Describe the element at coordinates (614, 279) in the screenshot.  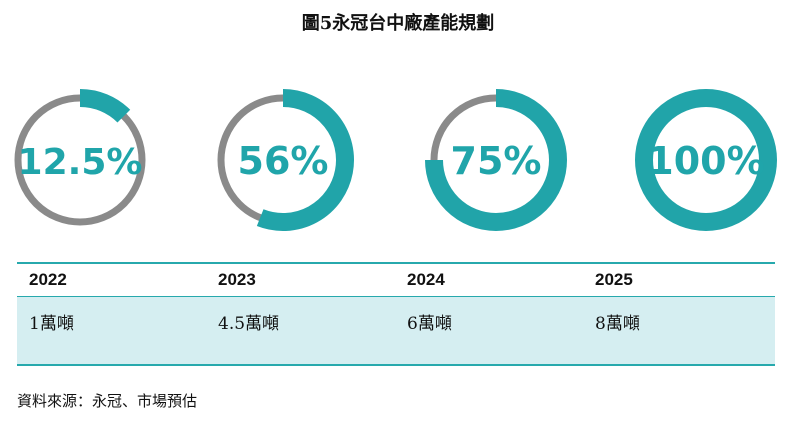
I see `year-2025: 2025` at that location.